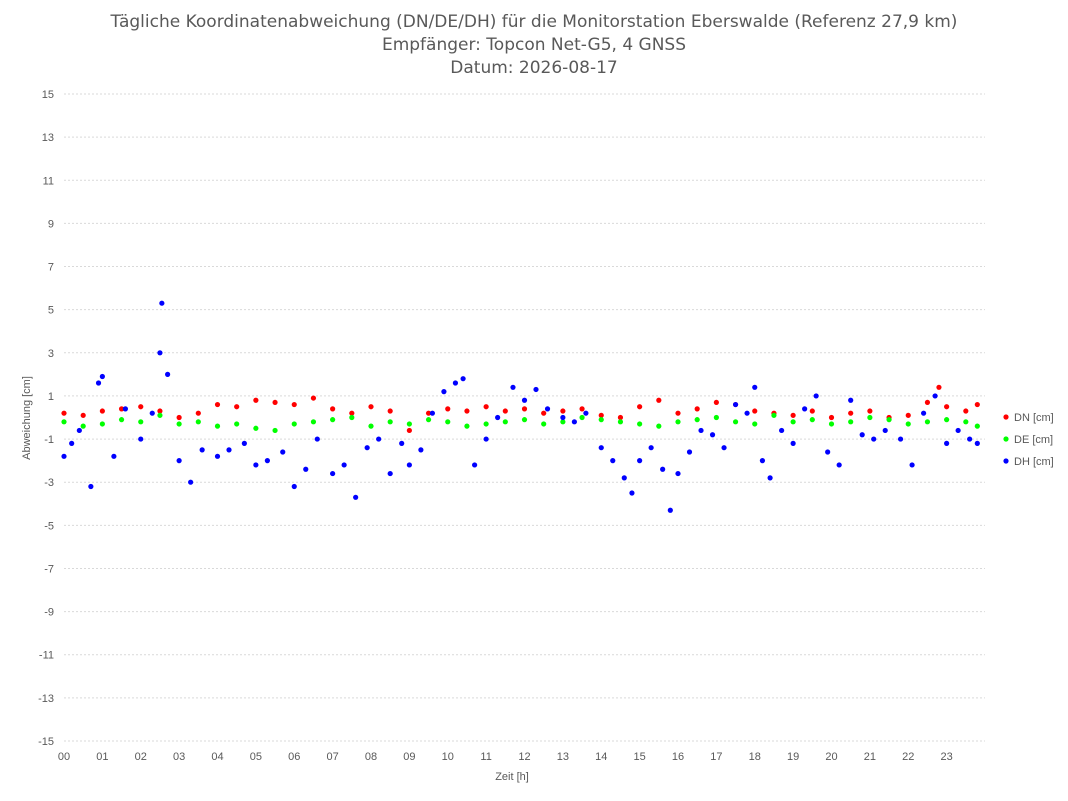  I want to click on y-tick-label: 1, so click(51, 397).